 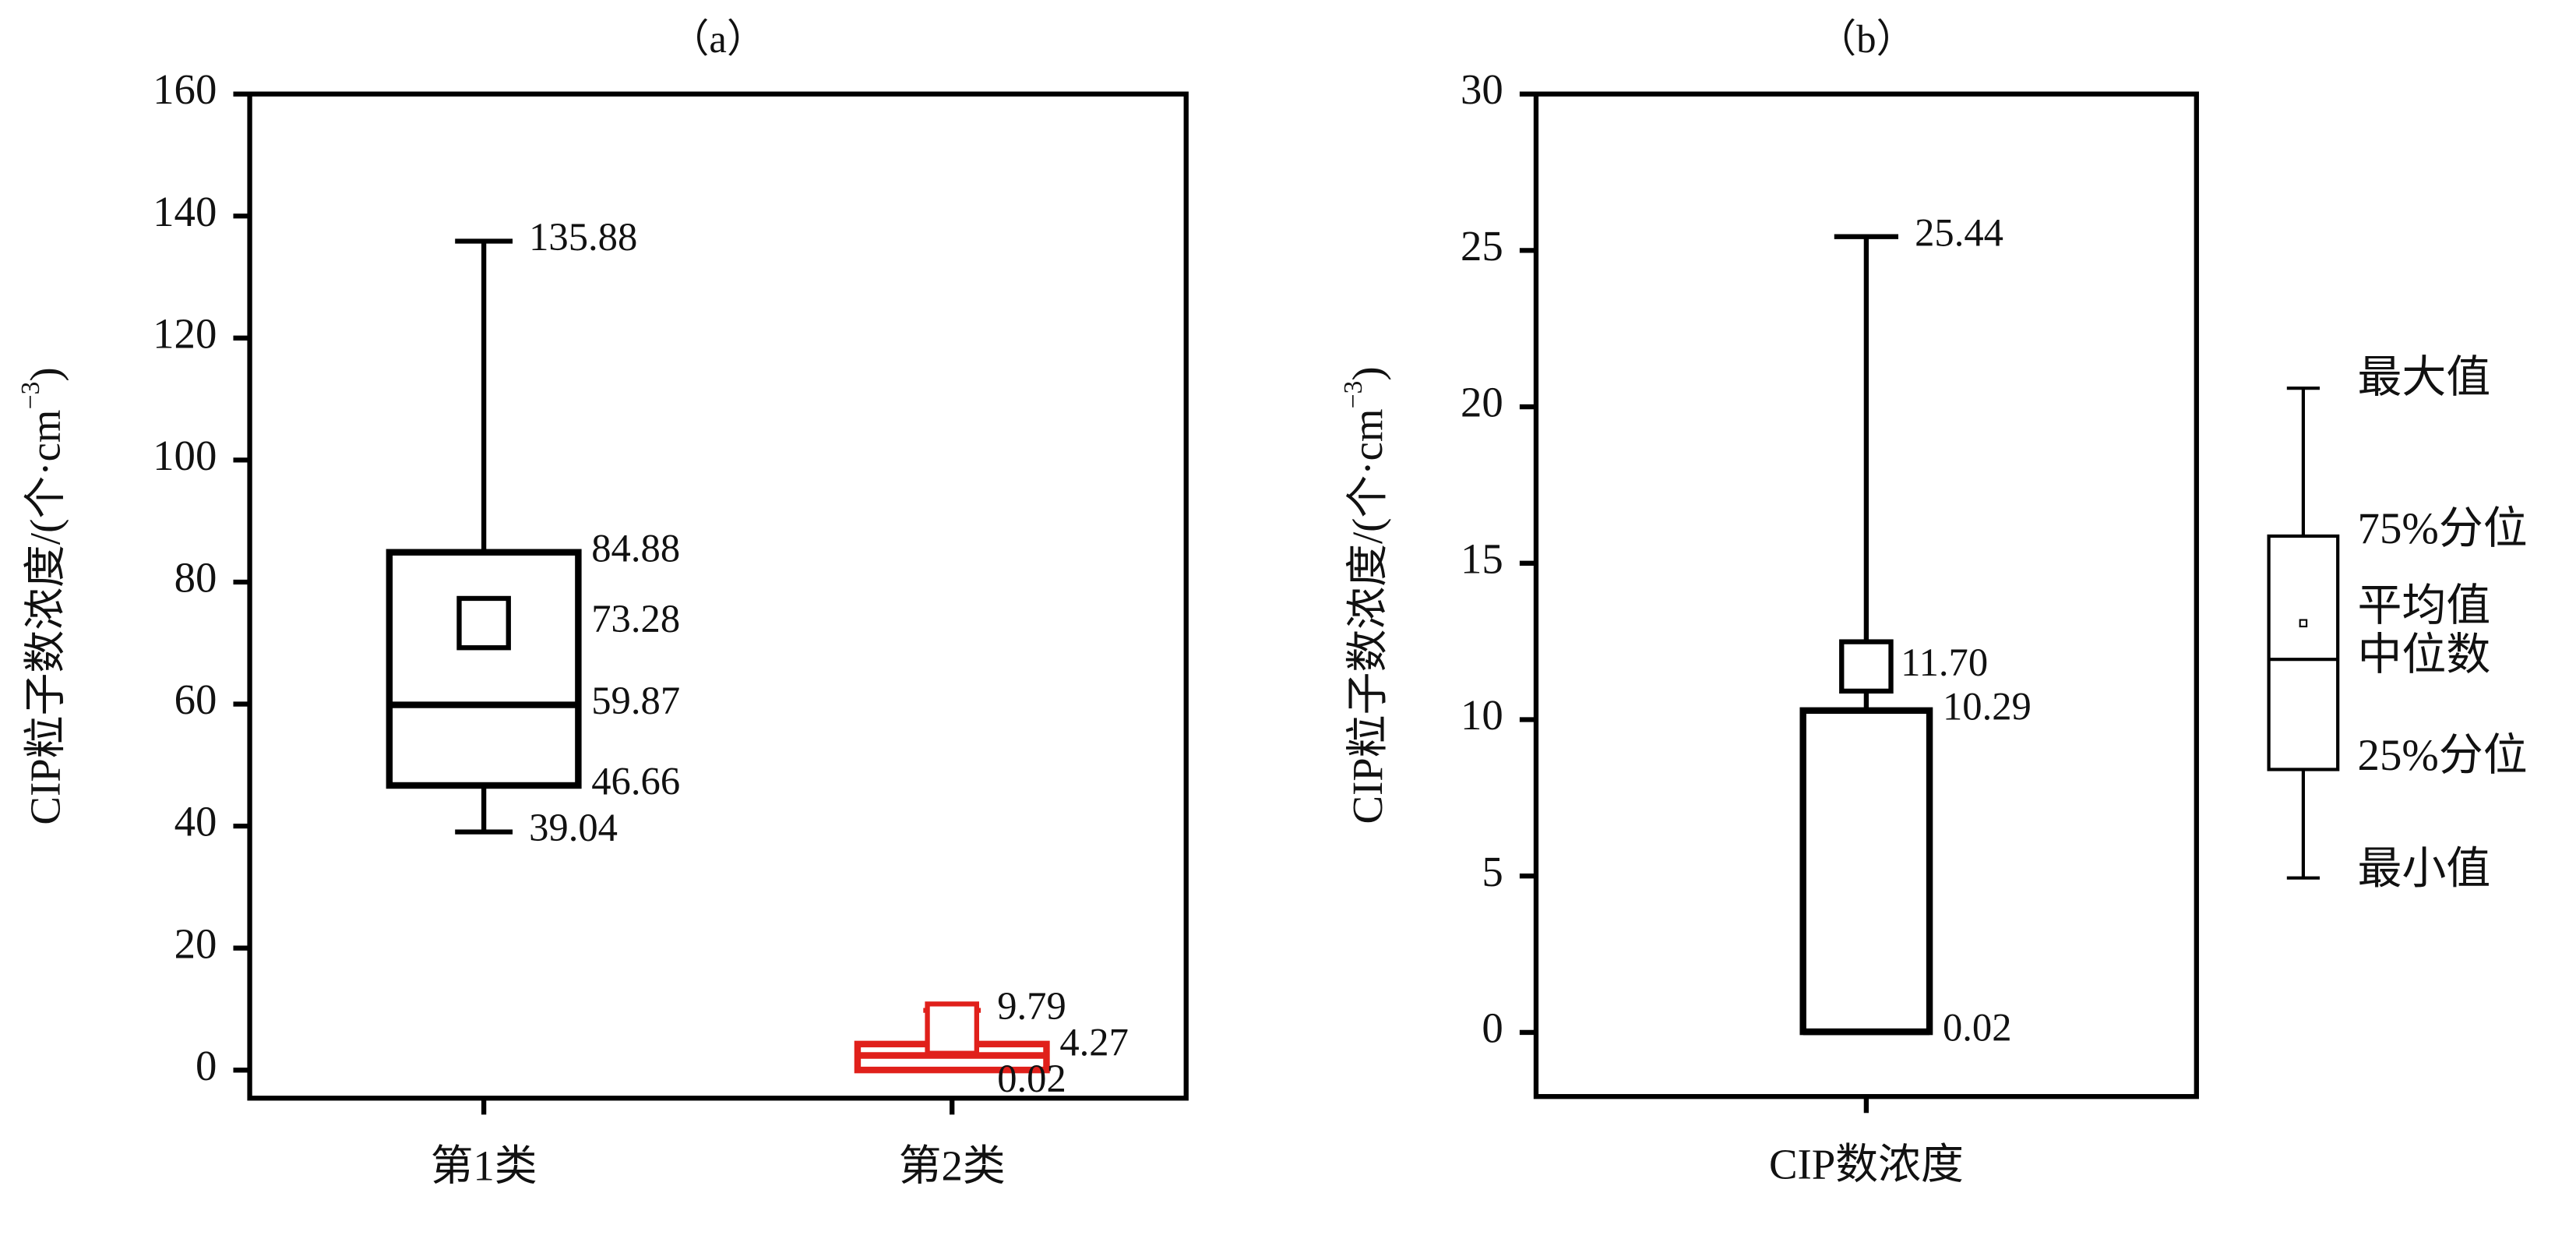 What do you see at coordinates (953, 1166) in the screenshot?
I see `x-tick-label: 第2类` at bounding box center [953, 1166].